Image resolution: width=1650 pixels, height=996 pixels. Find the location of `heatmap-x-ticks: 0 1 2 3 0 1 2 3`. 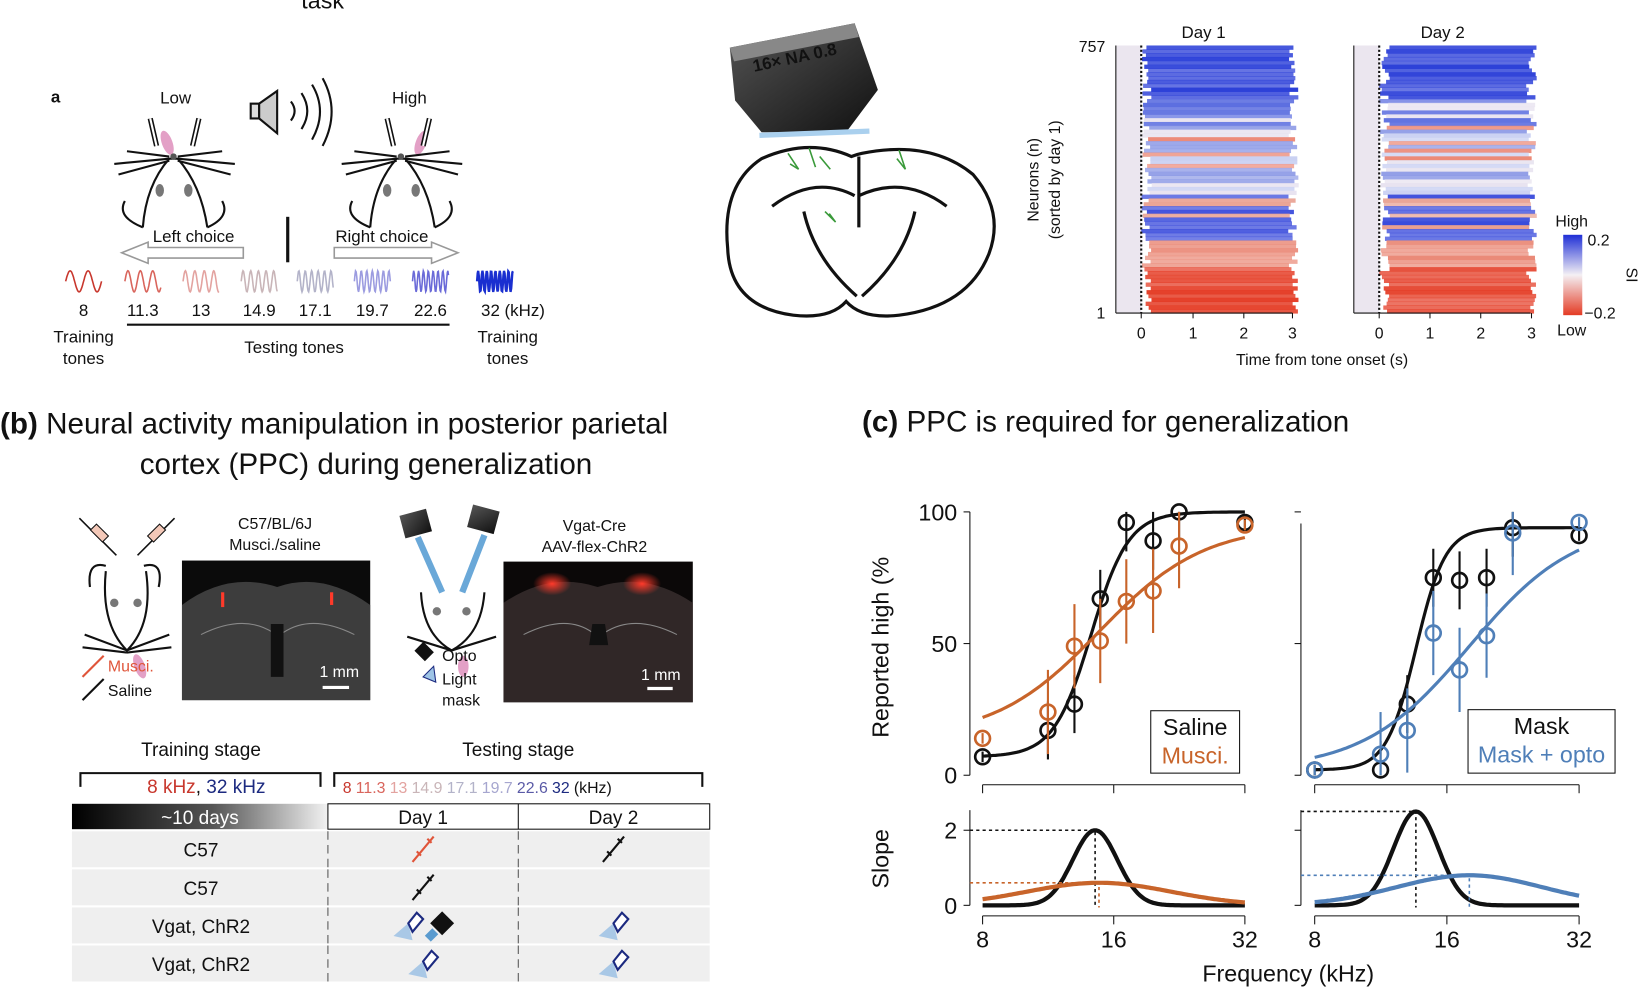

heatmap-x-ticks: 0 1 2 3 0 1 2 3 is located at coordinates (1336, 327).